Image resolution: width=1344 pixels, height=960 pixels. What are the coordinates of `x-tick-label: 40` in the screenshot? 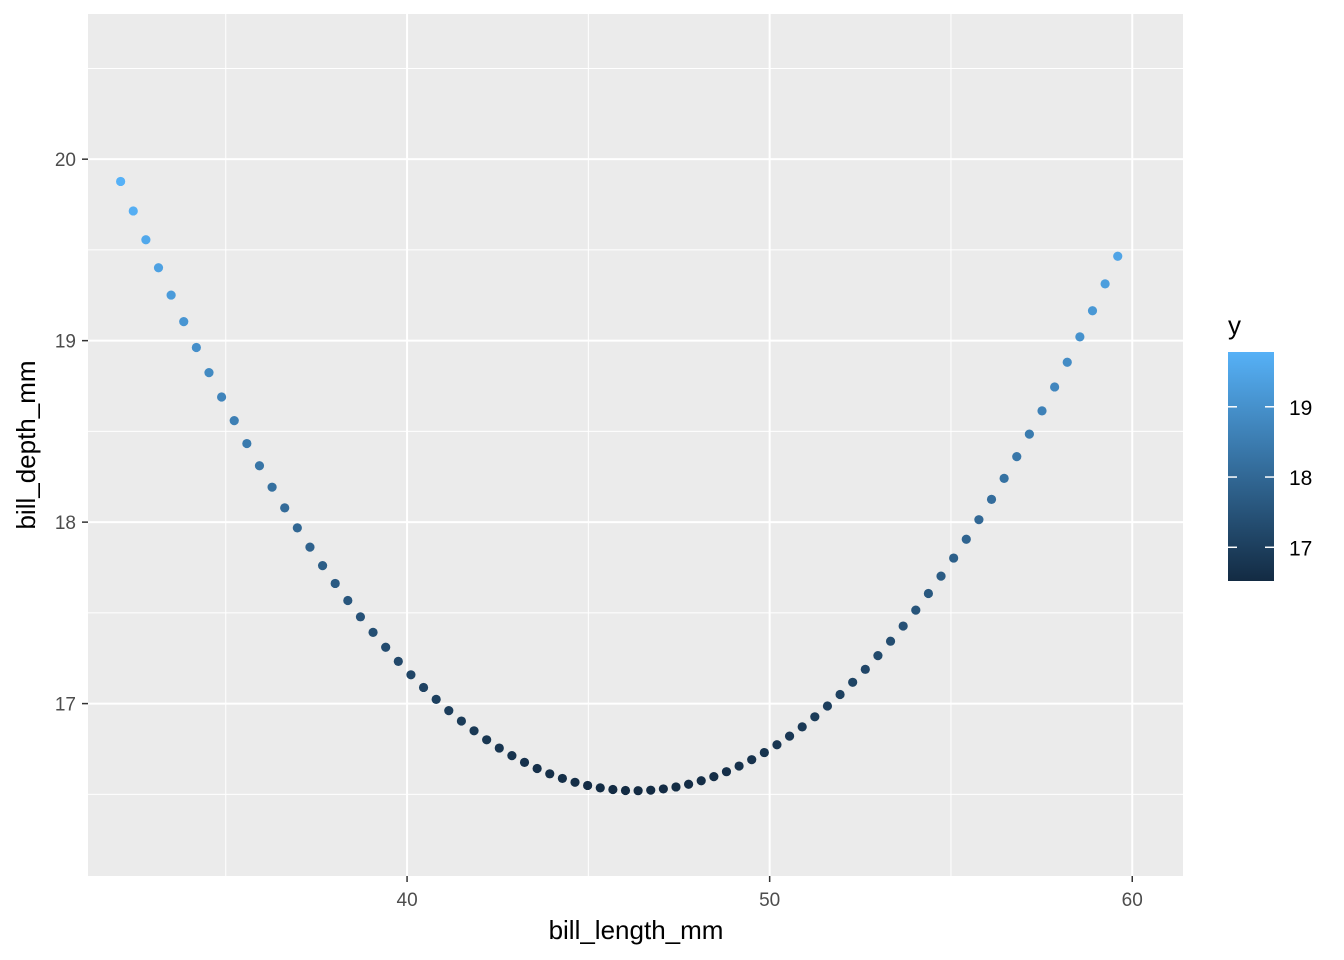 It's located at (407, 900).